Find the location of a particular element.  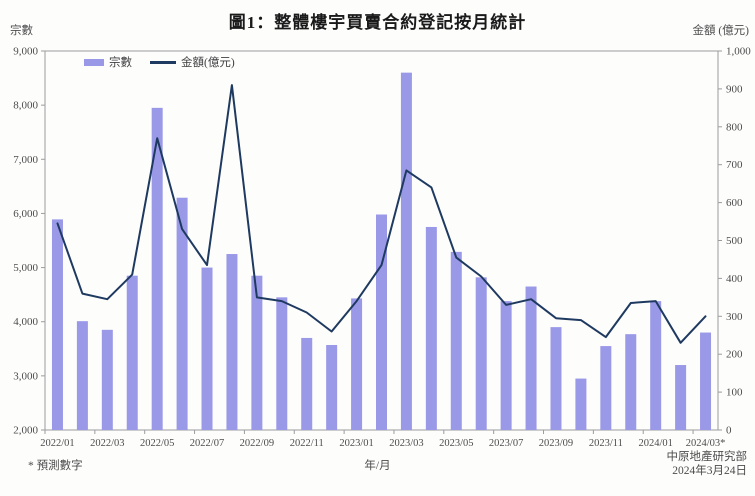

right-axis-tick-label: 1,000 is located at coordinates (738, 52).